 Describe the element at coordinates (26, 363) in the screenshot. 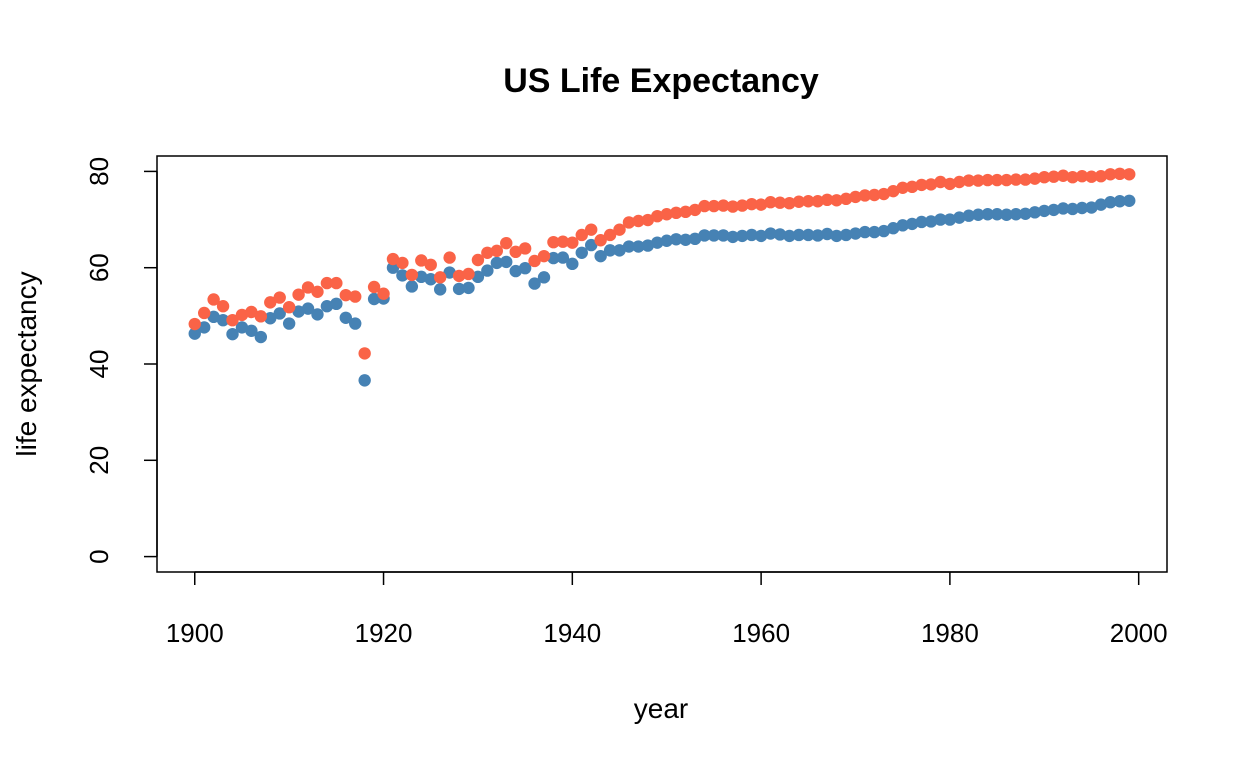

I see `y-axis-label: life expectancy` at that location.